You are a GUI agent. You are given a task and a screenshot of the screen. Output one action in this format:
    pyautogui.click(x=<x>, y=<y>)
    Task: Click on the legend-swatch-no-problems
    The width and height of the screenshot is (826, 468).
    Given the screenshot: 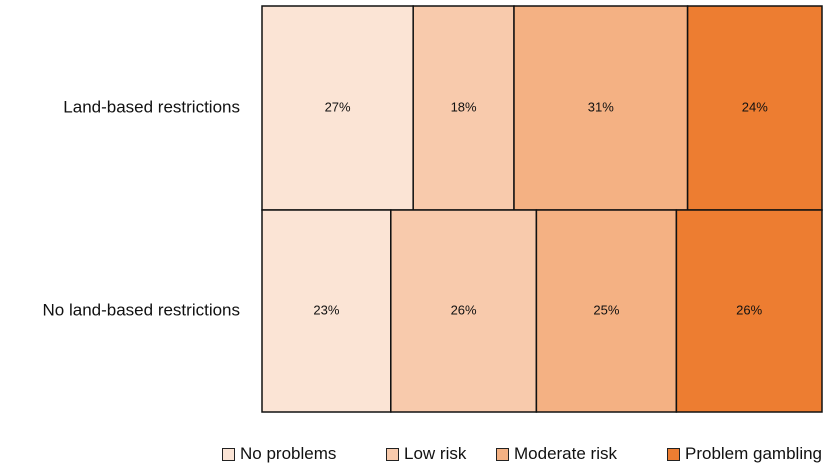 What is the action you would take?
    pyautogui.click(x=228, y=454)
    